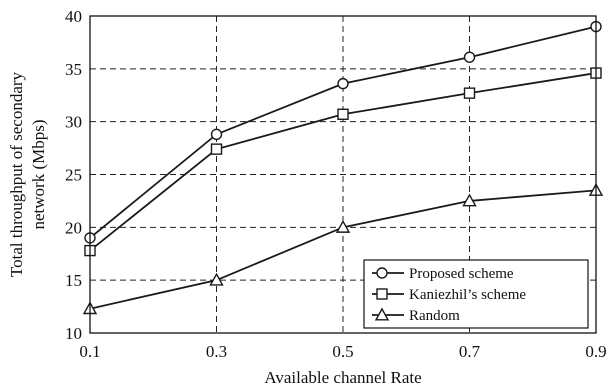 The image size is (607, 389). Describe the element at coordinates (73, 175) in the screenshot. I see `y-tick-label: 25` at that location.